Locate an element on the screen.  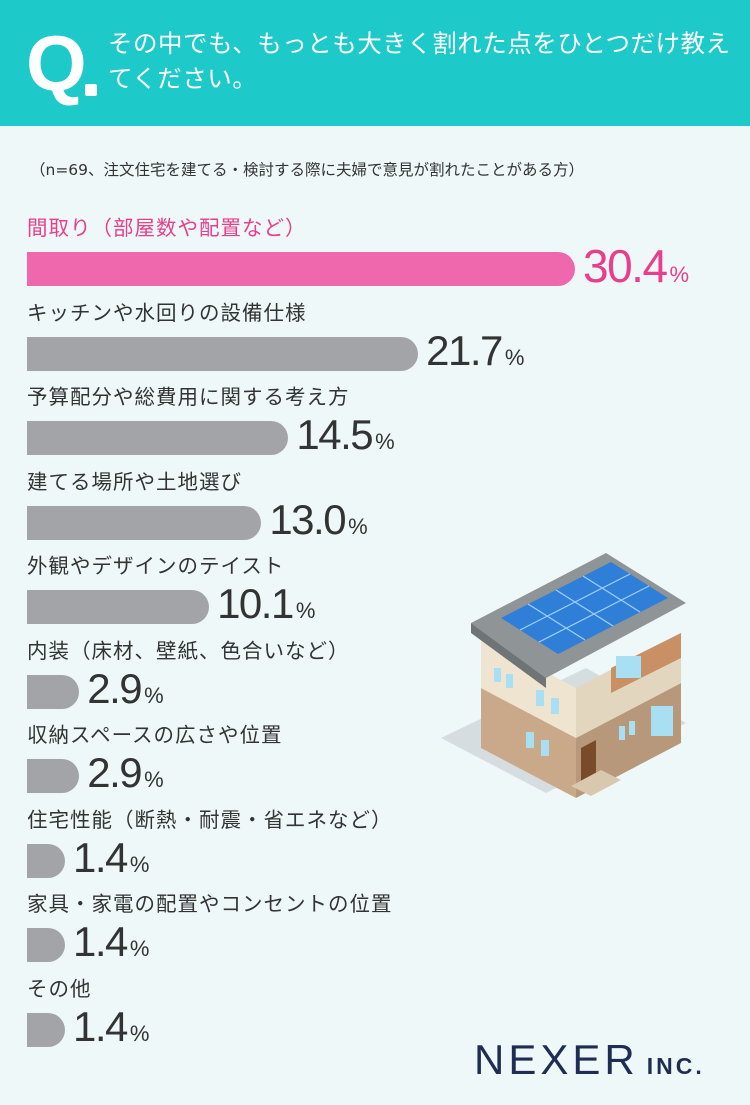
category-label: 建てる場所や土地選び is located at coordinates (134, 481).